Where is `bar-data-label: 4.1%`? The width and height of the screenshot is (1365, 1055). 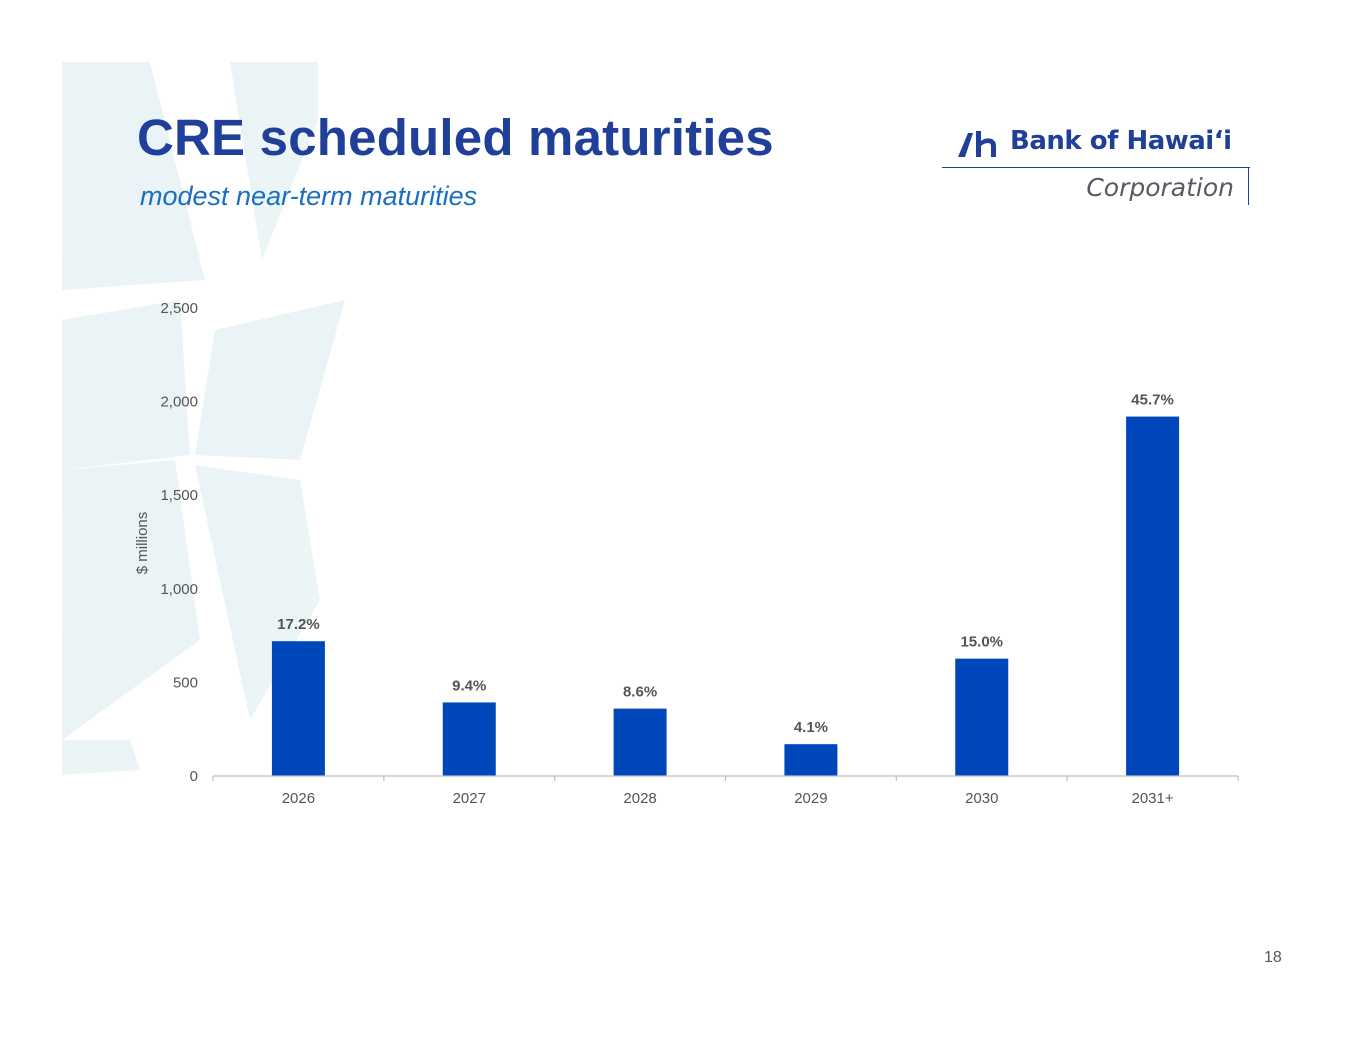
bar-data-label: 4.1% is located at coordinates (811, 727).